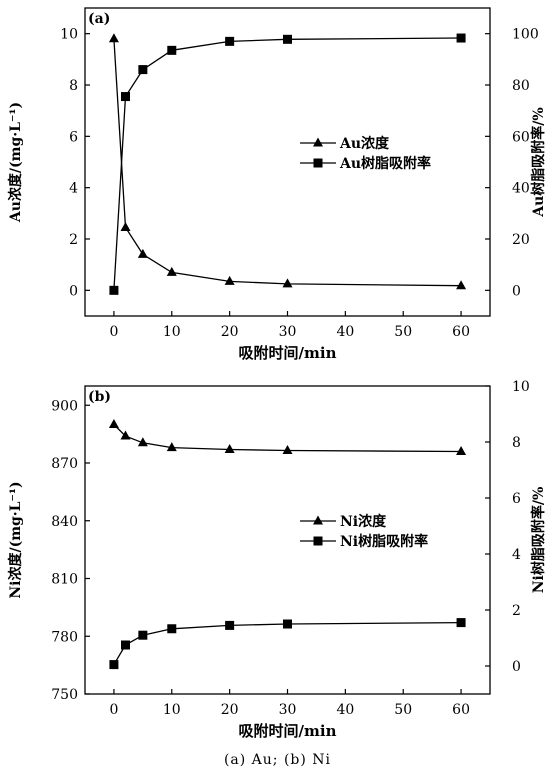 Image resolution: width=555 pixels, height=782 pixels. Describe the element at coordinates (363, 521) in the screenshot. I see `panel-b-legend-label: Ni浓度` at that location.